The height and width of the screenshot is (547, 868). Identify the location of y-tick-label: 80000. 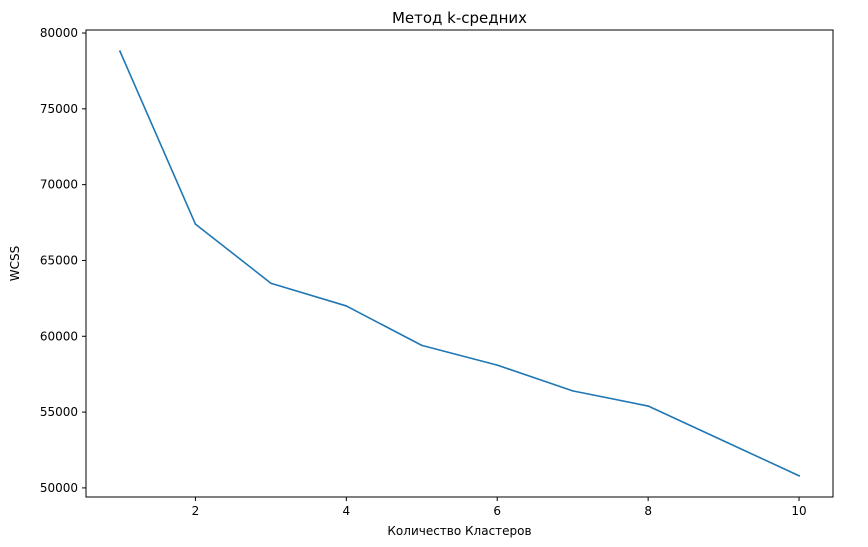
(59, 33).